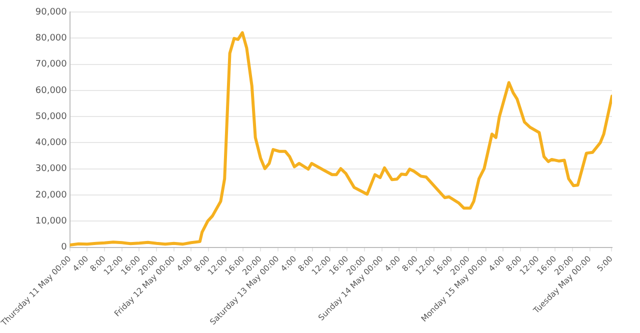 This screenshot has height=333, width=640. Describe the element at coordinates (51, 169) in the screenshot. I see `y-tick-label: 30,000` at that location.